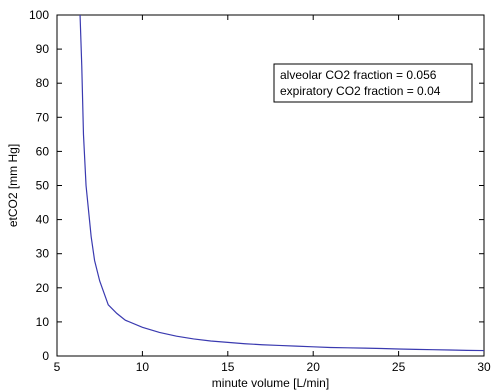 The width and height of the screenshot is (492, 392). What do you see at coordinates (399, 367) in the screenshot?
I see `x-tick-label: 25` at bounding box center [399, 367].